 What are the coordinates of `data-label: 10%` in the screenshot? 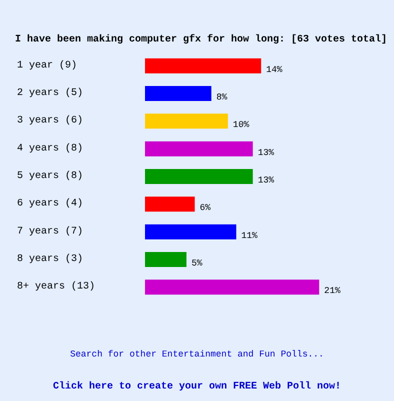 It's located at (241, 125).